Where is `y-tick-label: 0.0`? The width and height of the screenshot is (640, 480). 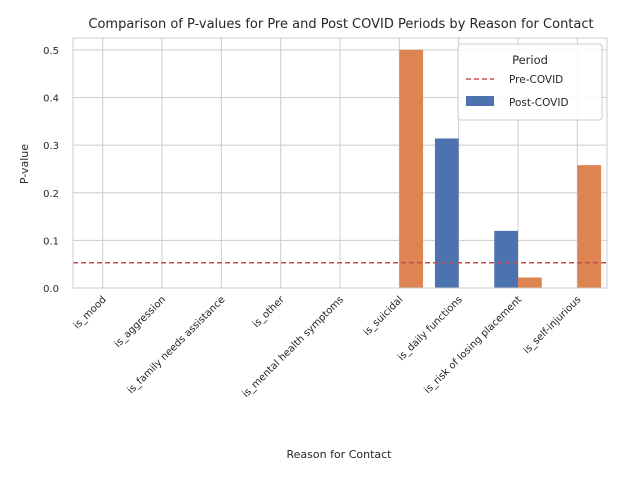
y-tick-label: 0.0 is located at coordinates (51, 289).